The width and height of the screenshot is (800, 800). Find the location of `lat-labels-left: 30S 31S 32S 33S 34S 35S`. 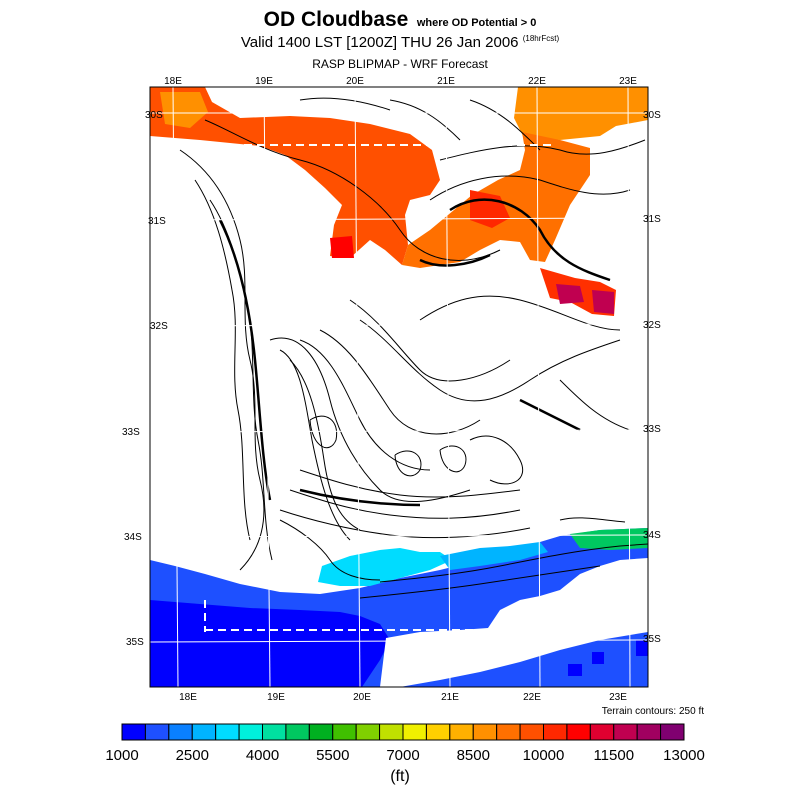

lat-labels-left: 30S 31S 32S 33S 34S 35S is located at coordinates (145, 379).